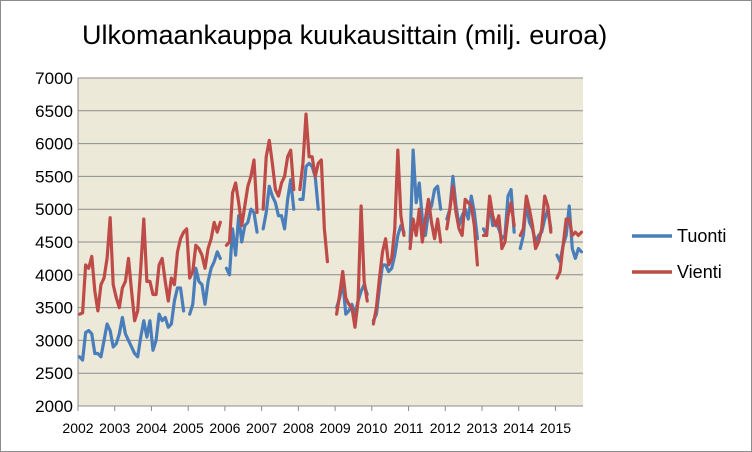  I want to click on x-tick-label: 2006, so click(224, 428).